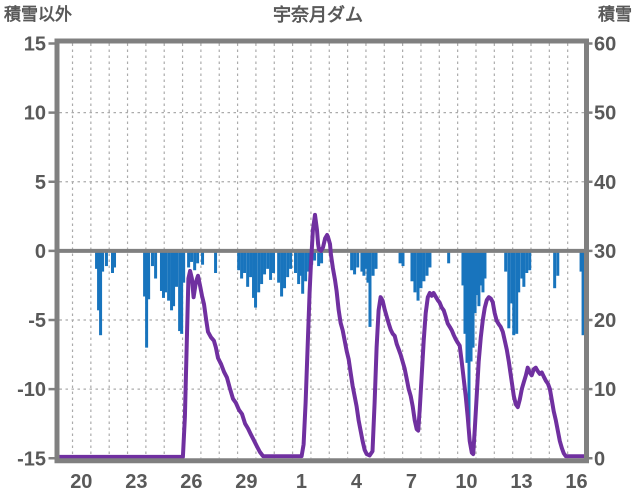 The height and width of the screenshot is (501, 636). What do you see at coordinates (599, 459) in the screenshot?
I see `y-right-tick-label: 0` at bounding box center [599, 459].